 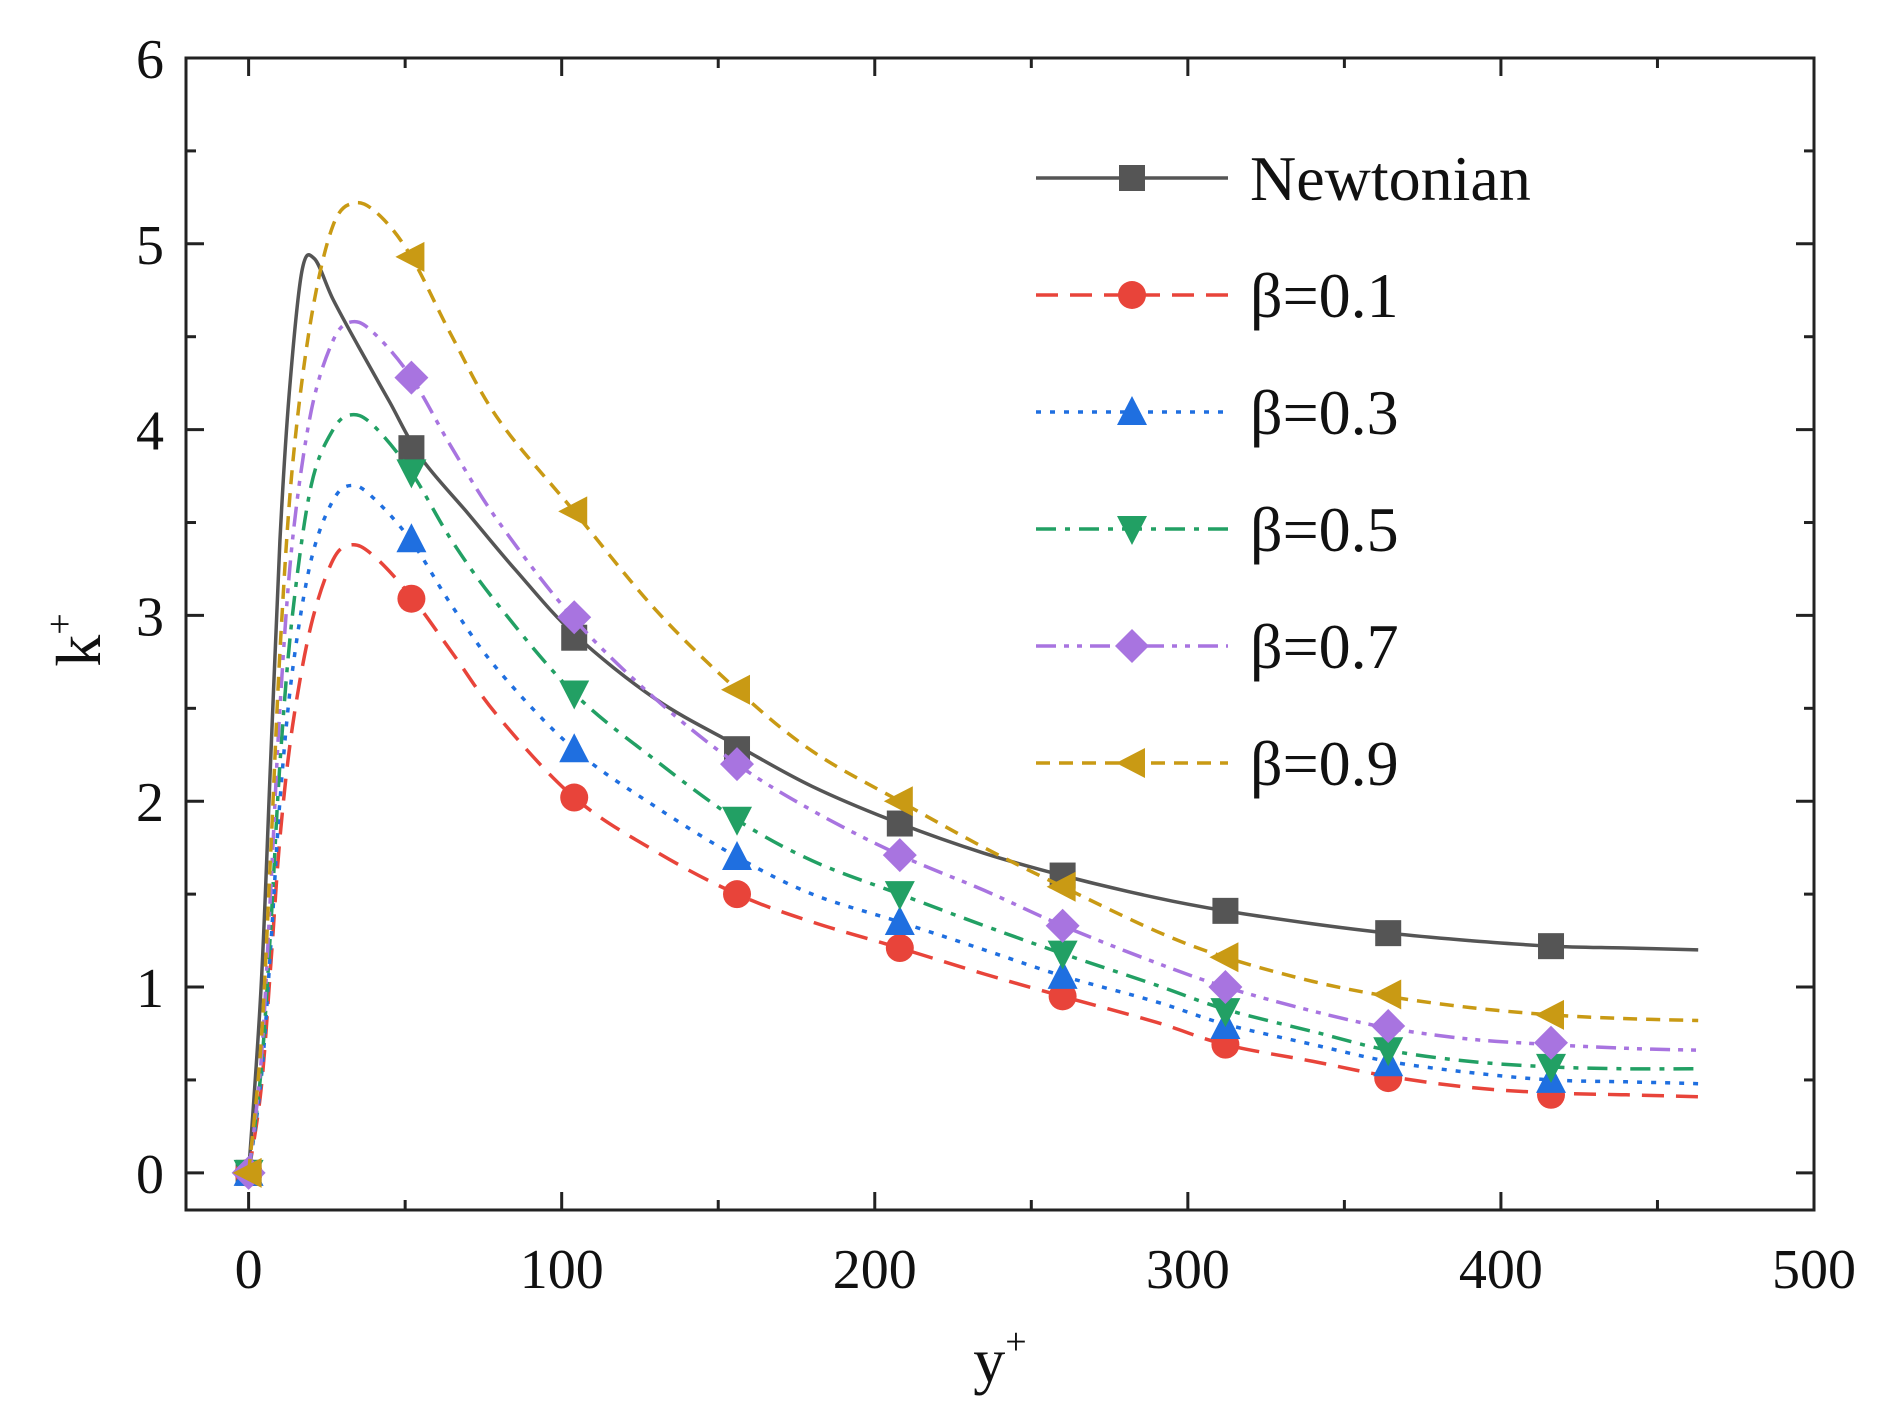 What do you see at coordinates (1217, 529) in the screenshot?
I see `legend-entry: β=0.5` at bounding box center [1217, 529].